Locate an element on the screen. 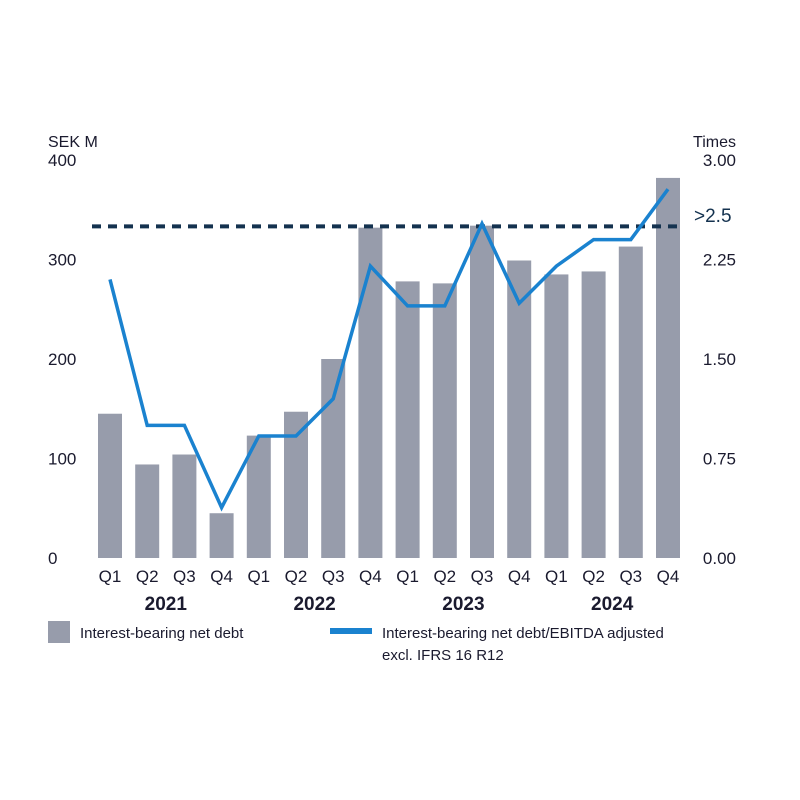 This screenshot has height=800, width=800. year-label: 2022 is located at coordinates (314, 604).